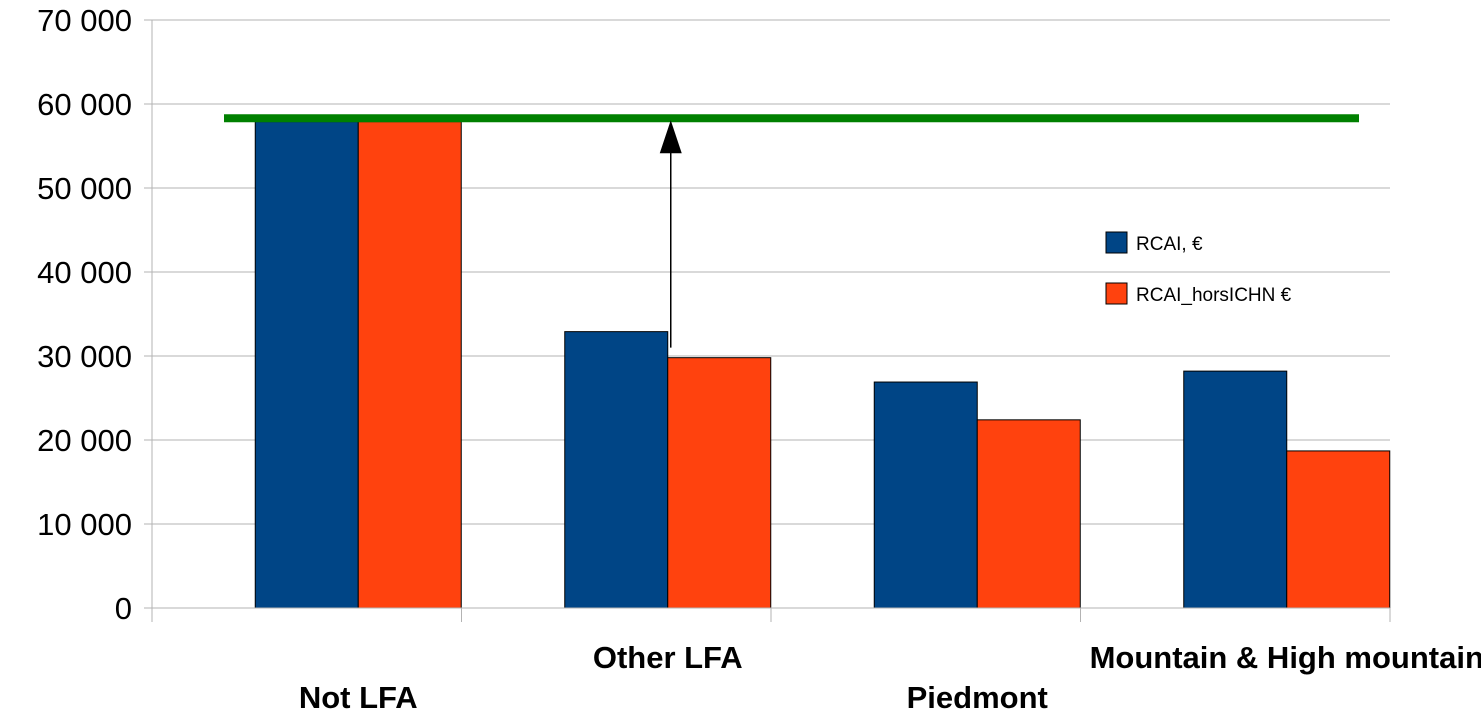  Describe the element at coordinates (1214, 295) in the screenshot. I see `legend-label: RCAI_horsICHN €` at that location.